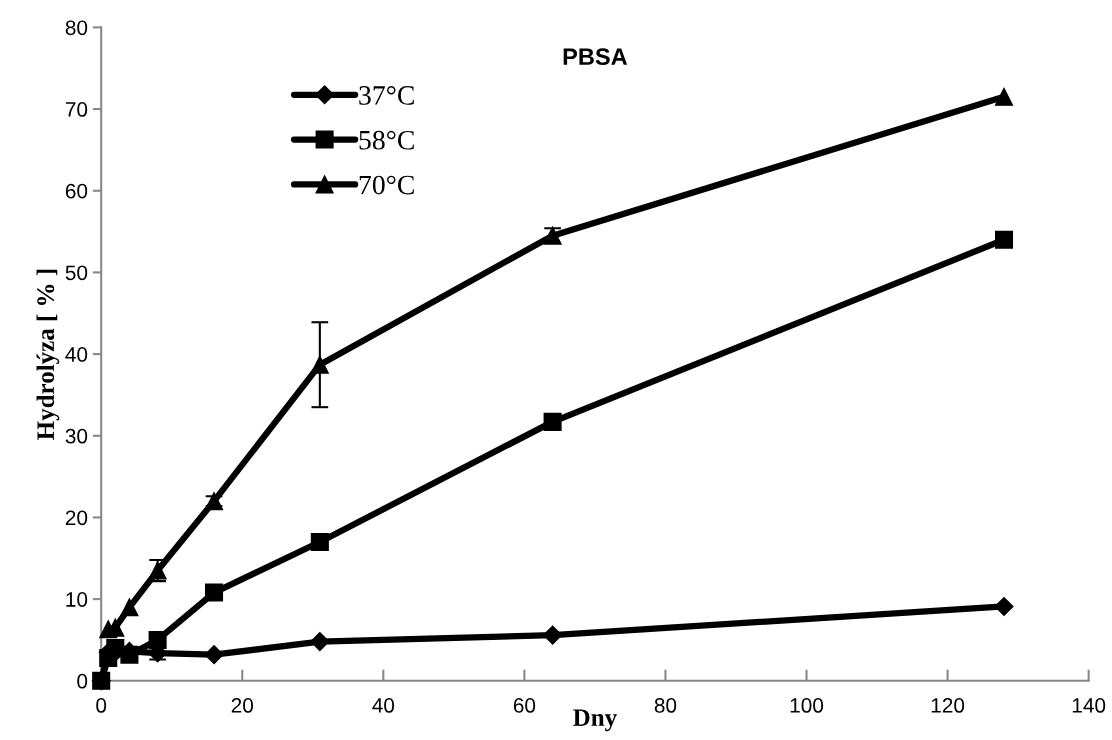  Describe the element at coordinates (76, 273) in the screenshot. I see `y-tick-label: 50` at that location.